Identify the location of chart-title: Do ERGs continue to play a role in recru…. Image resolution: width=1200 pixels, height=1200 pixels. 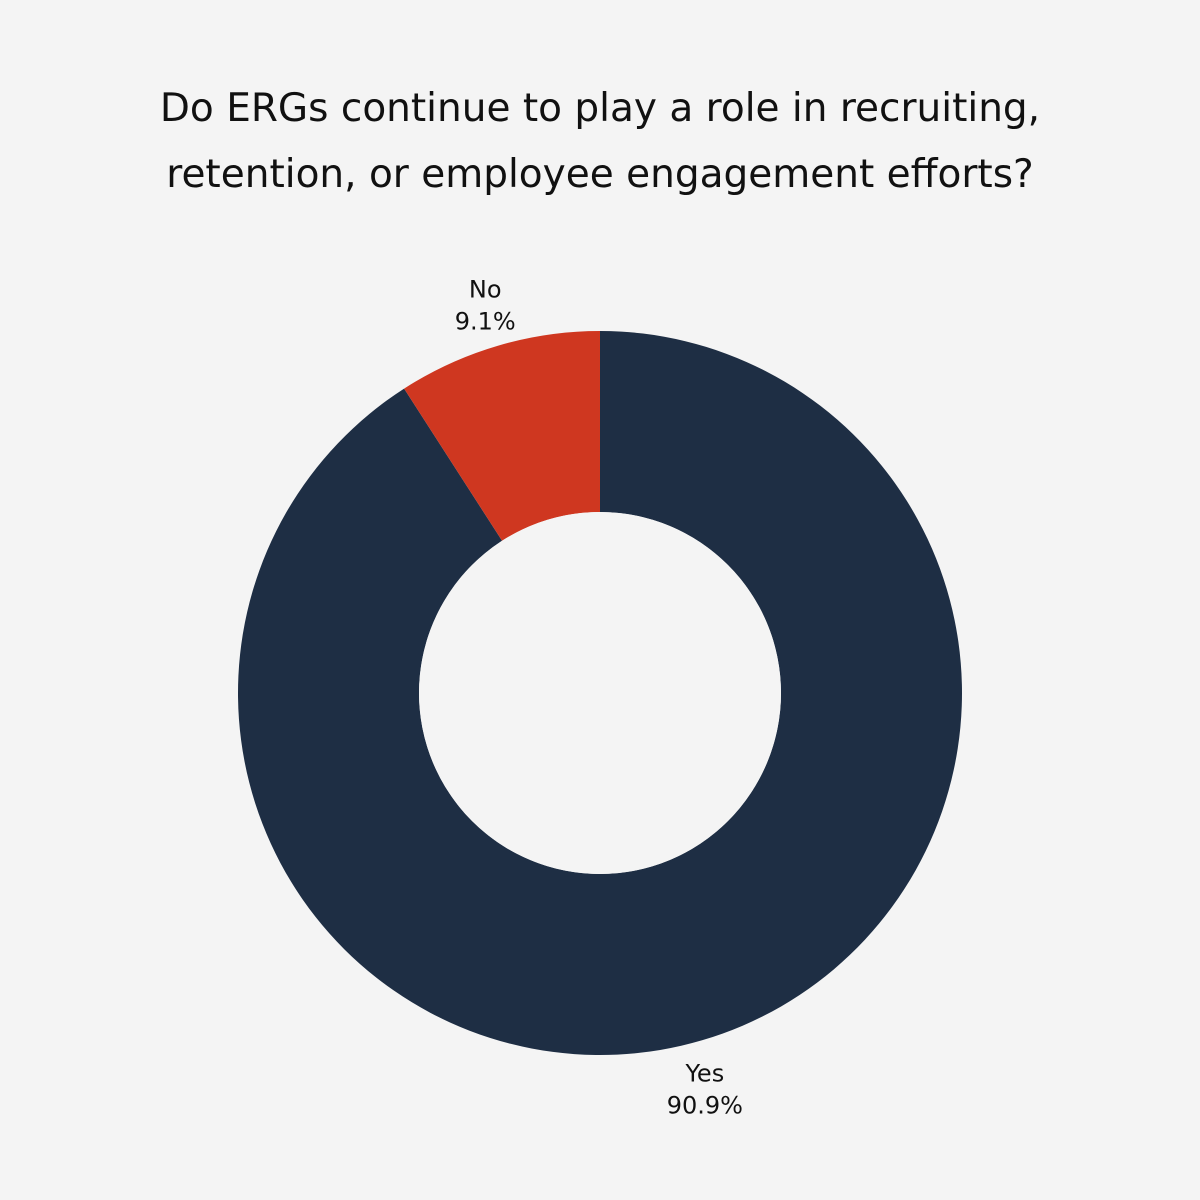
(600, 141).